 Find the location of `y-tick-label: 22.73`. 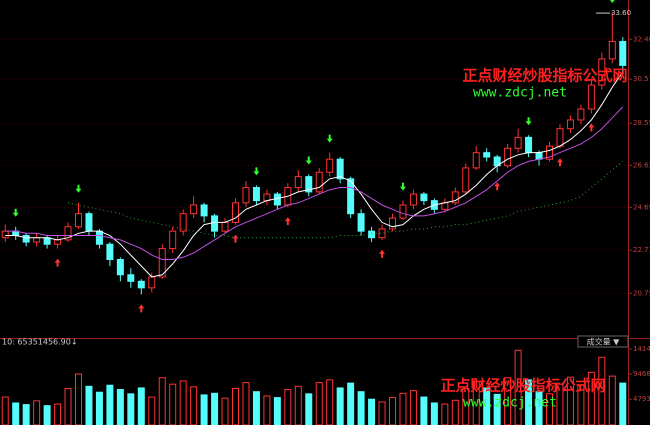

y-tick-label: 22.73 is located at coordinates (641, 250).